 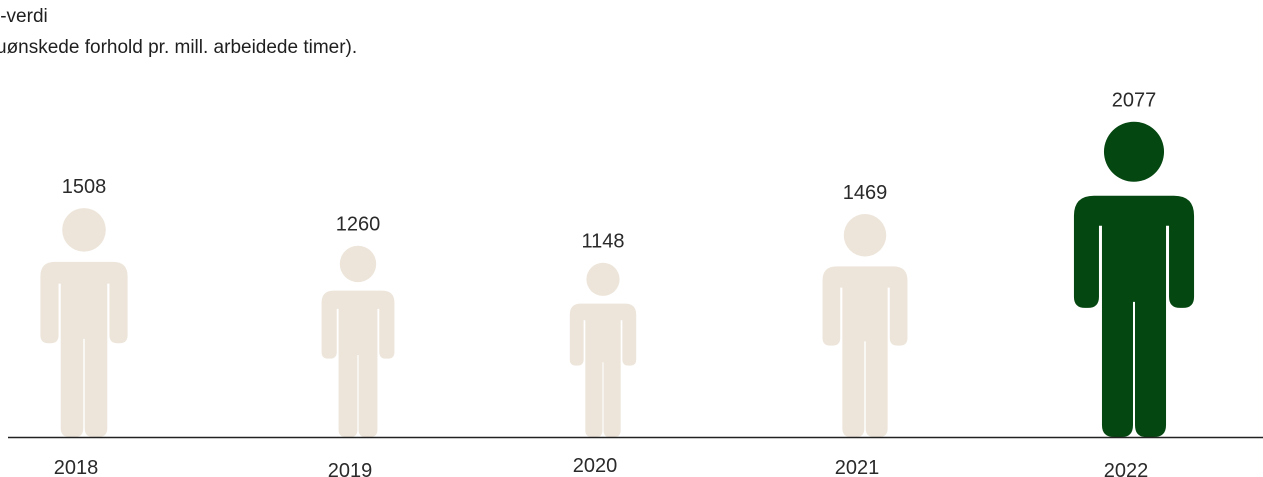 I want to click on value-label-2022: 2077, so click(x=1134, y=101).